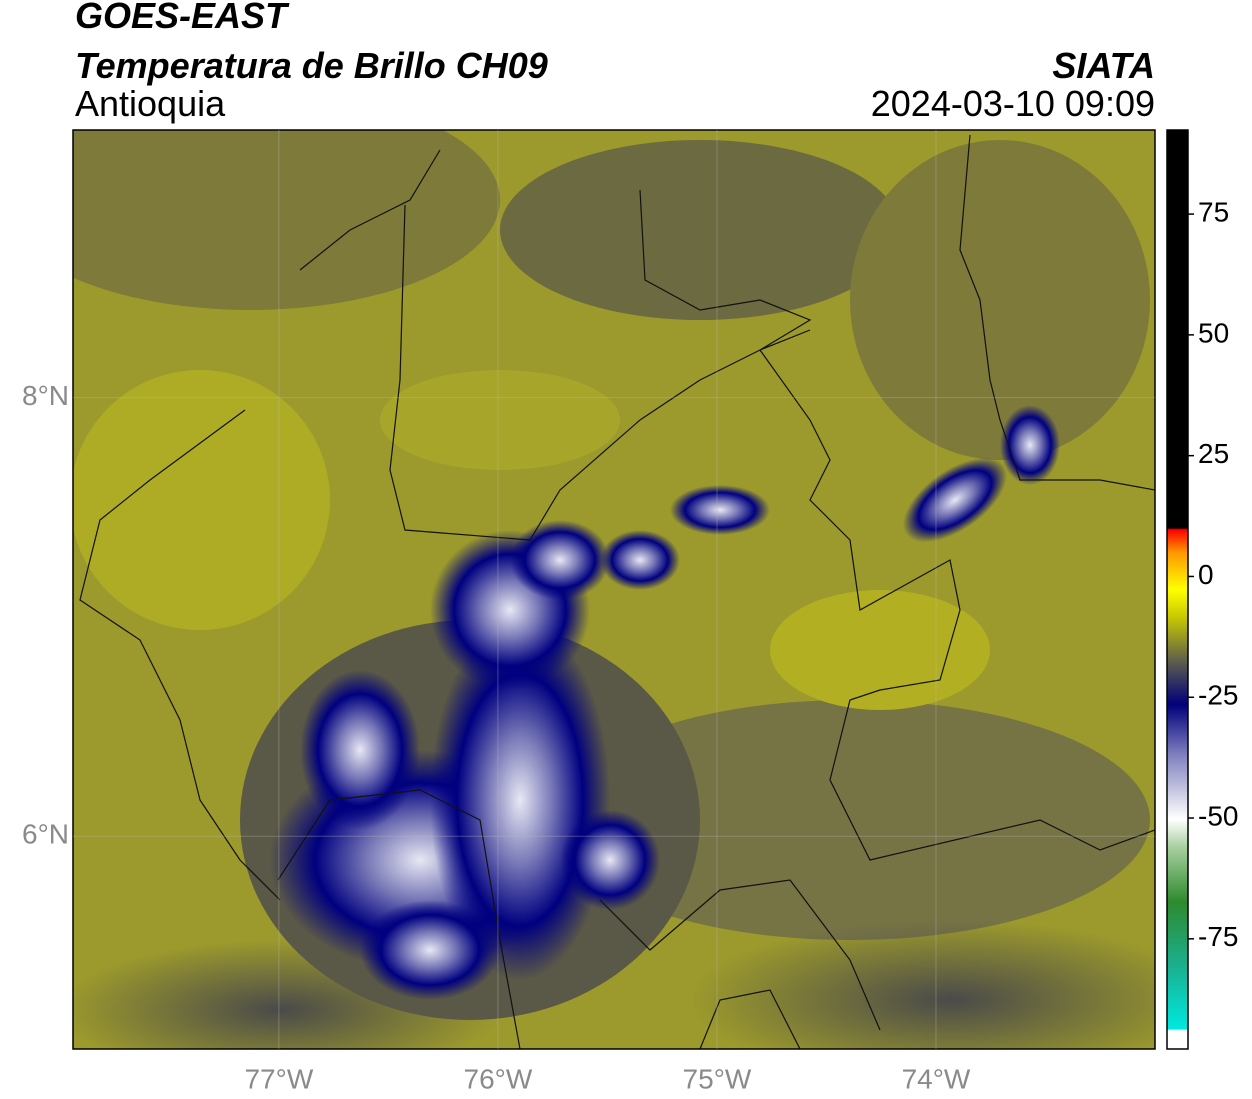  I want to click on lon-tick-label: 74°W, so click(936, 1078).